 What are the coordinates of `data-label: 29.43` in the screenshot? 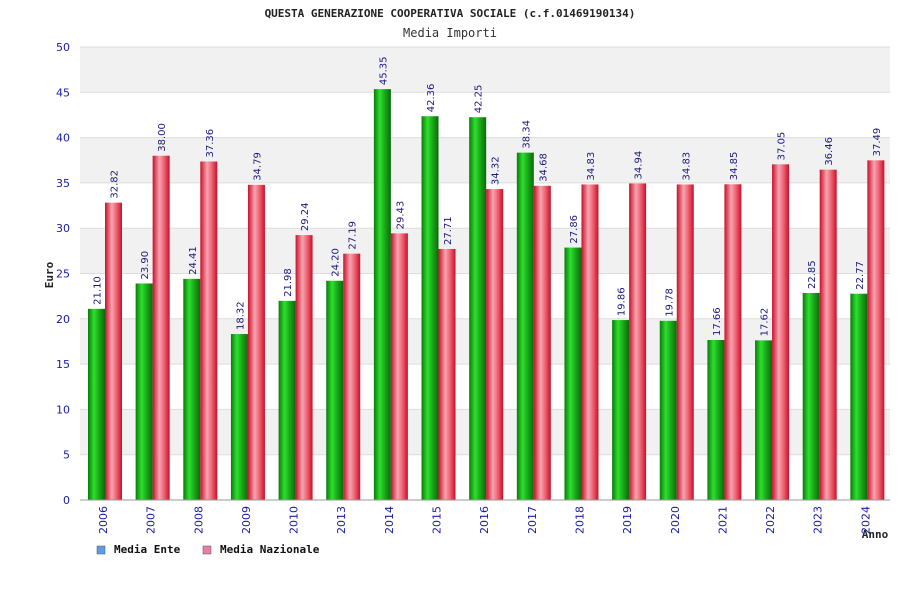 It's located at (400, 215).